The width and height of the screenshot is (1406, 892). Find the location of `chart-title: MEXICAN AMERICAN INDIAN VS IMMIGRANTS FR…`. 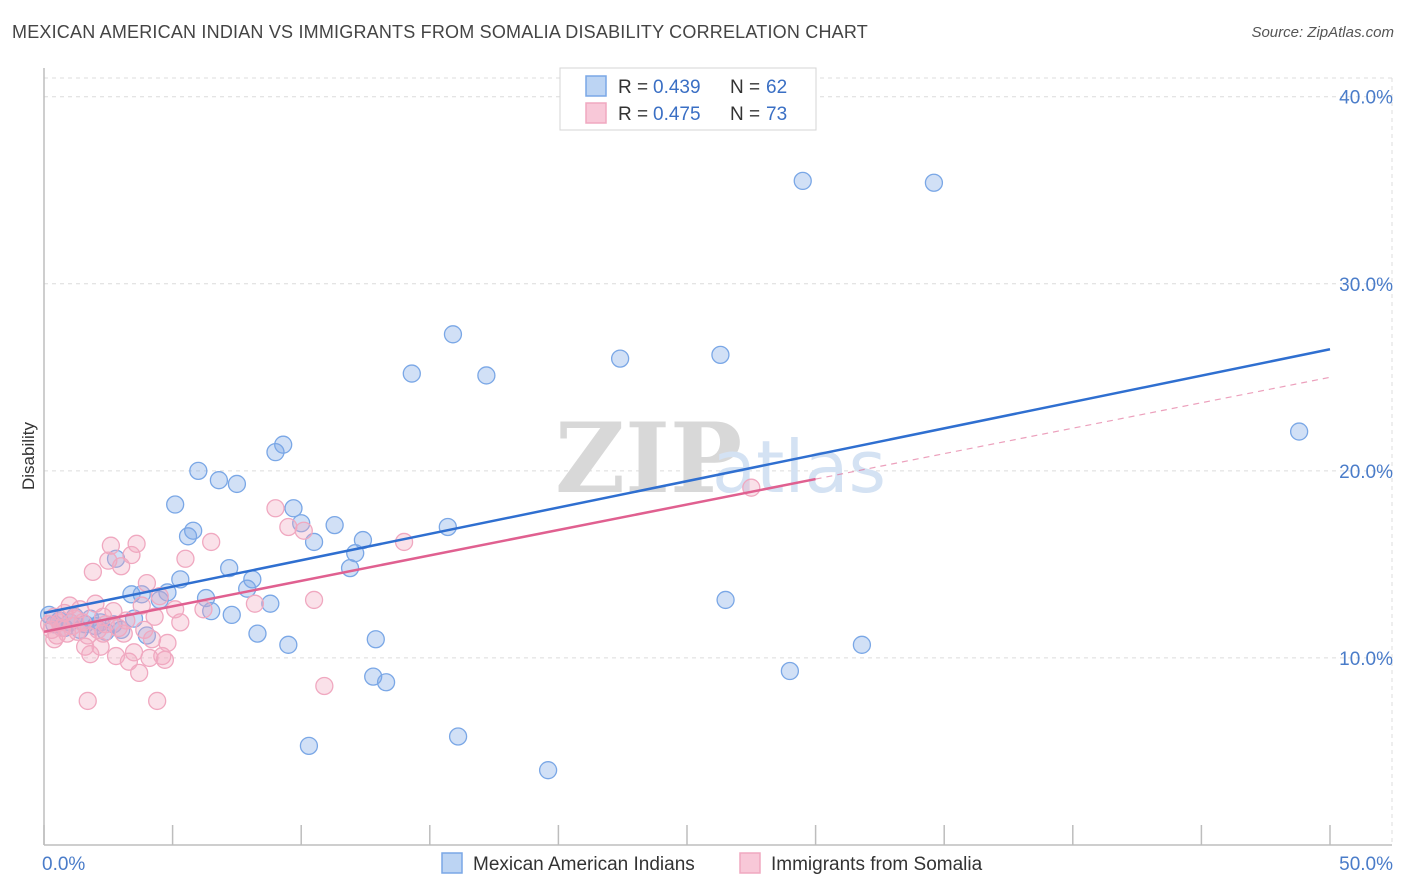

chart-title: MEXICAN AMERICAN INDIAN VS IMMIGRANTS FR… is located at coordinates (440, 32).